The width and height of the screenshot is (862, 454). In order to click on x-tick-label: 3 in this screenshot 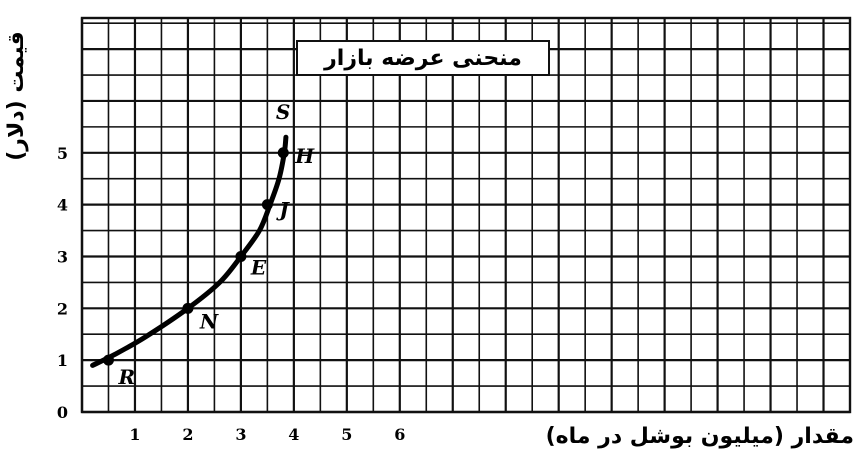, I will do `click(240, 434)`.